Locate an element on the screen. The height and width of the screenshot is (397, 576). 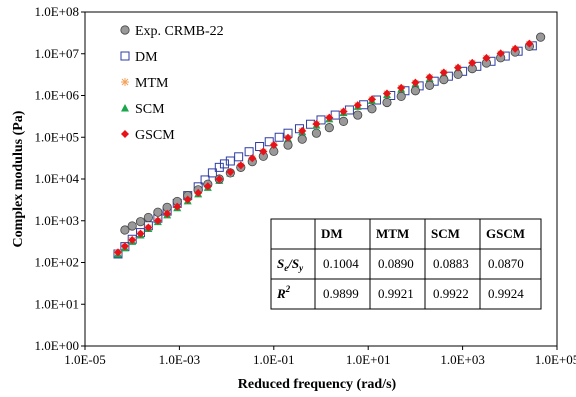
x-tick-label: 1.0E+05 is located at coordinates (555, 359).